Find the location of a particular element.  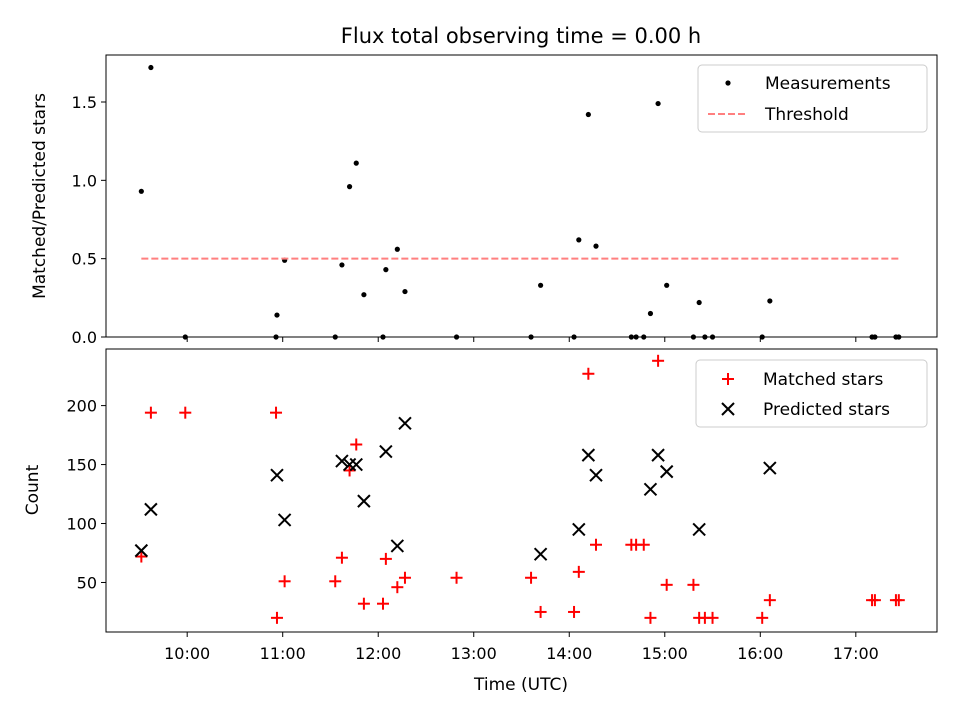

y-tick-label: 1.0 is located at coordinates (84, 180).